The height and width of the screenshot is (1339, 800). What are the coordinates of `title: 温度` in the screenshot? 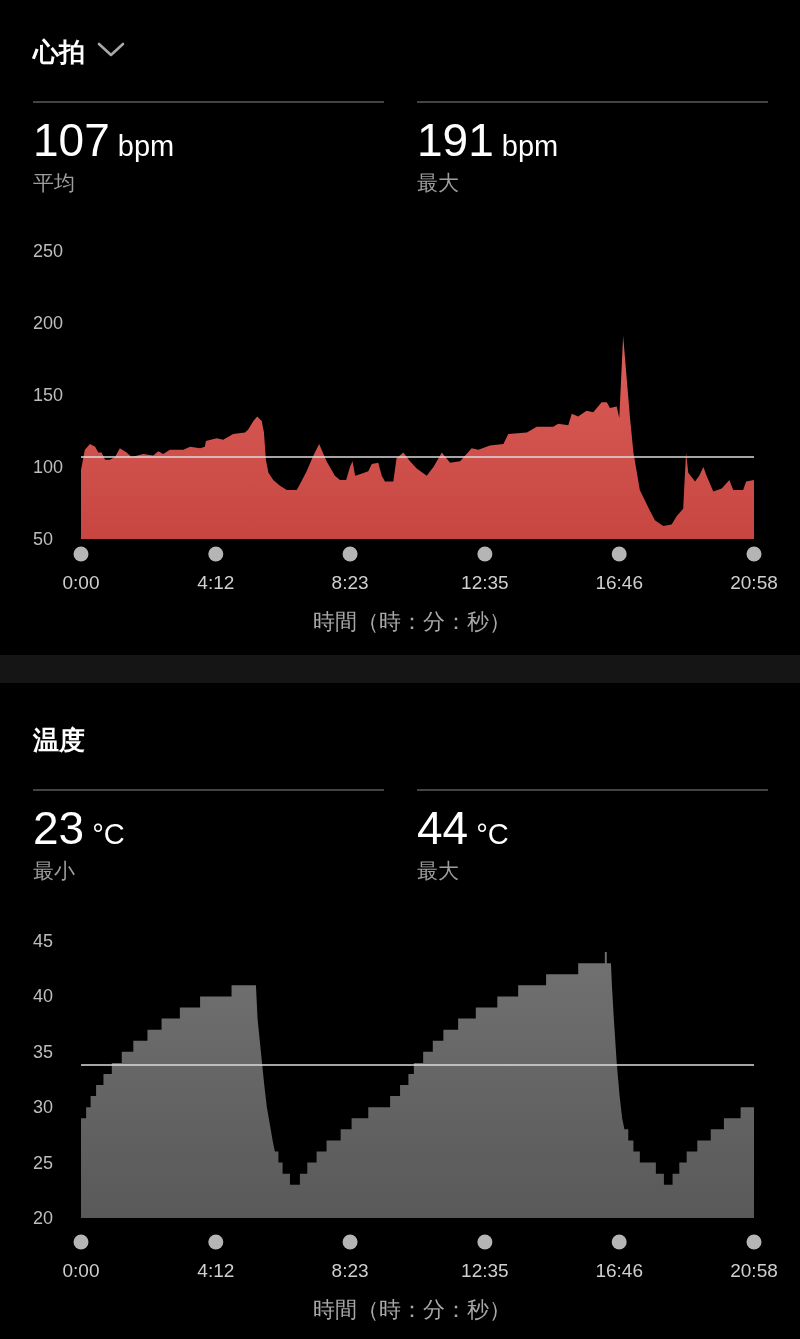 It's located at (59, 740).